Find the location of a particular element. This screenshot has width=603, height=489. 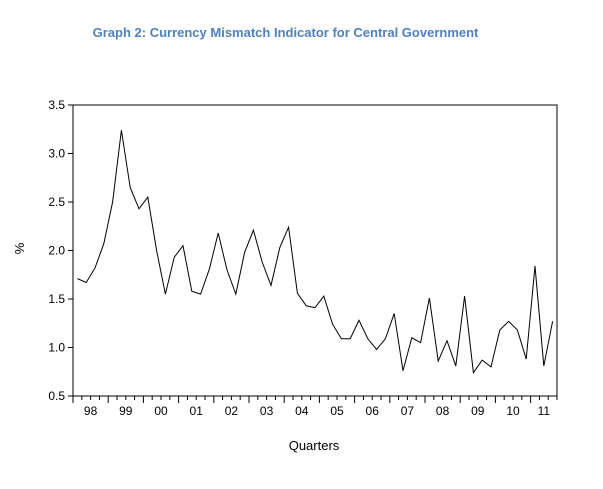

x-tick-label: 00 is located at coordinates (161, 411).